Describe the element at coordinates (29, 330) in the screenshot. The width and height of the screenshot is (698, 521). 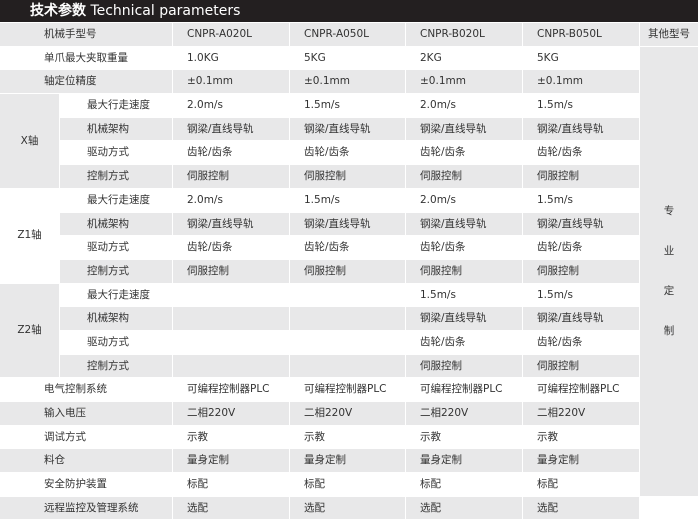
I see `axis-group-label: Z2轴` at that location.